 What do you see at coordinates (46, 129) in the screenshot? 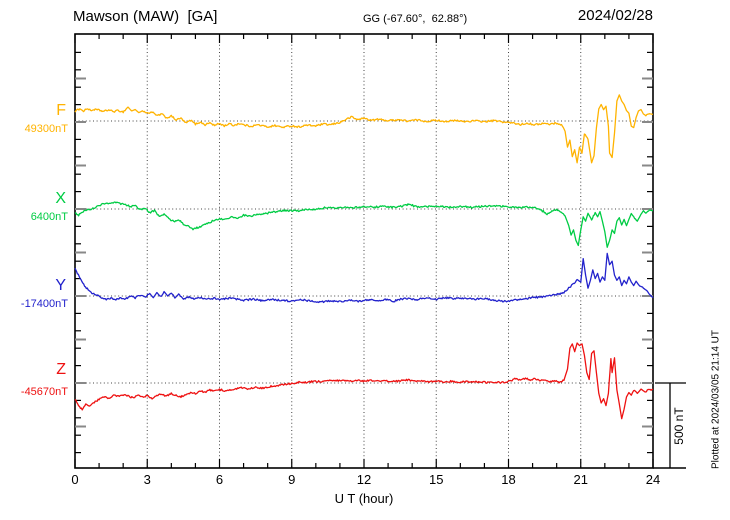
I see `series-value-F: 49300nT` at bounding box center [46, 129].